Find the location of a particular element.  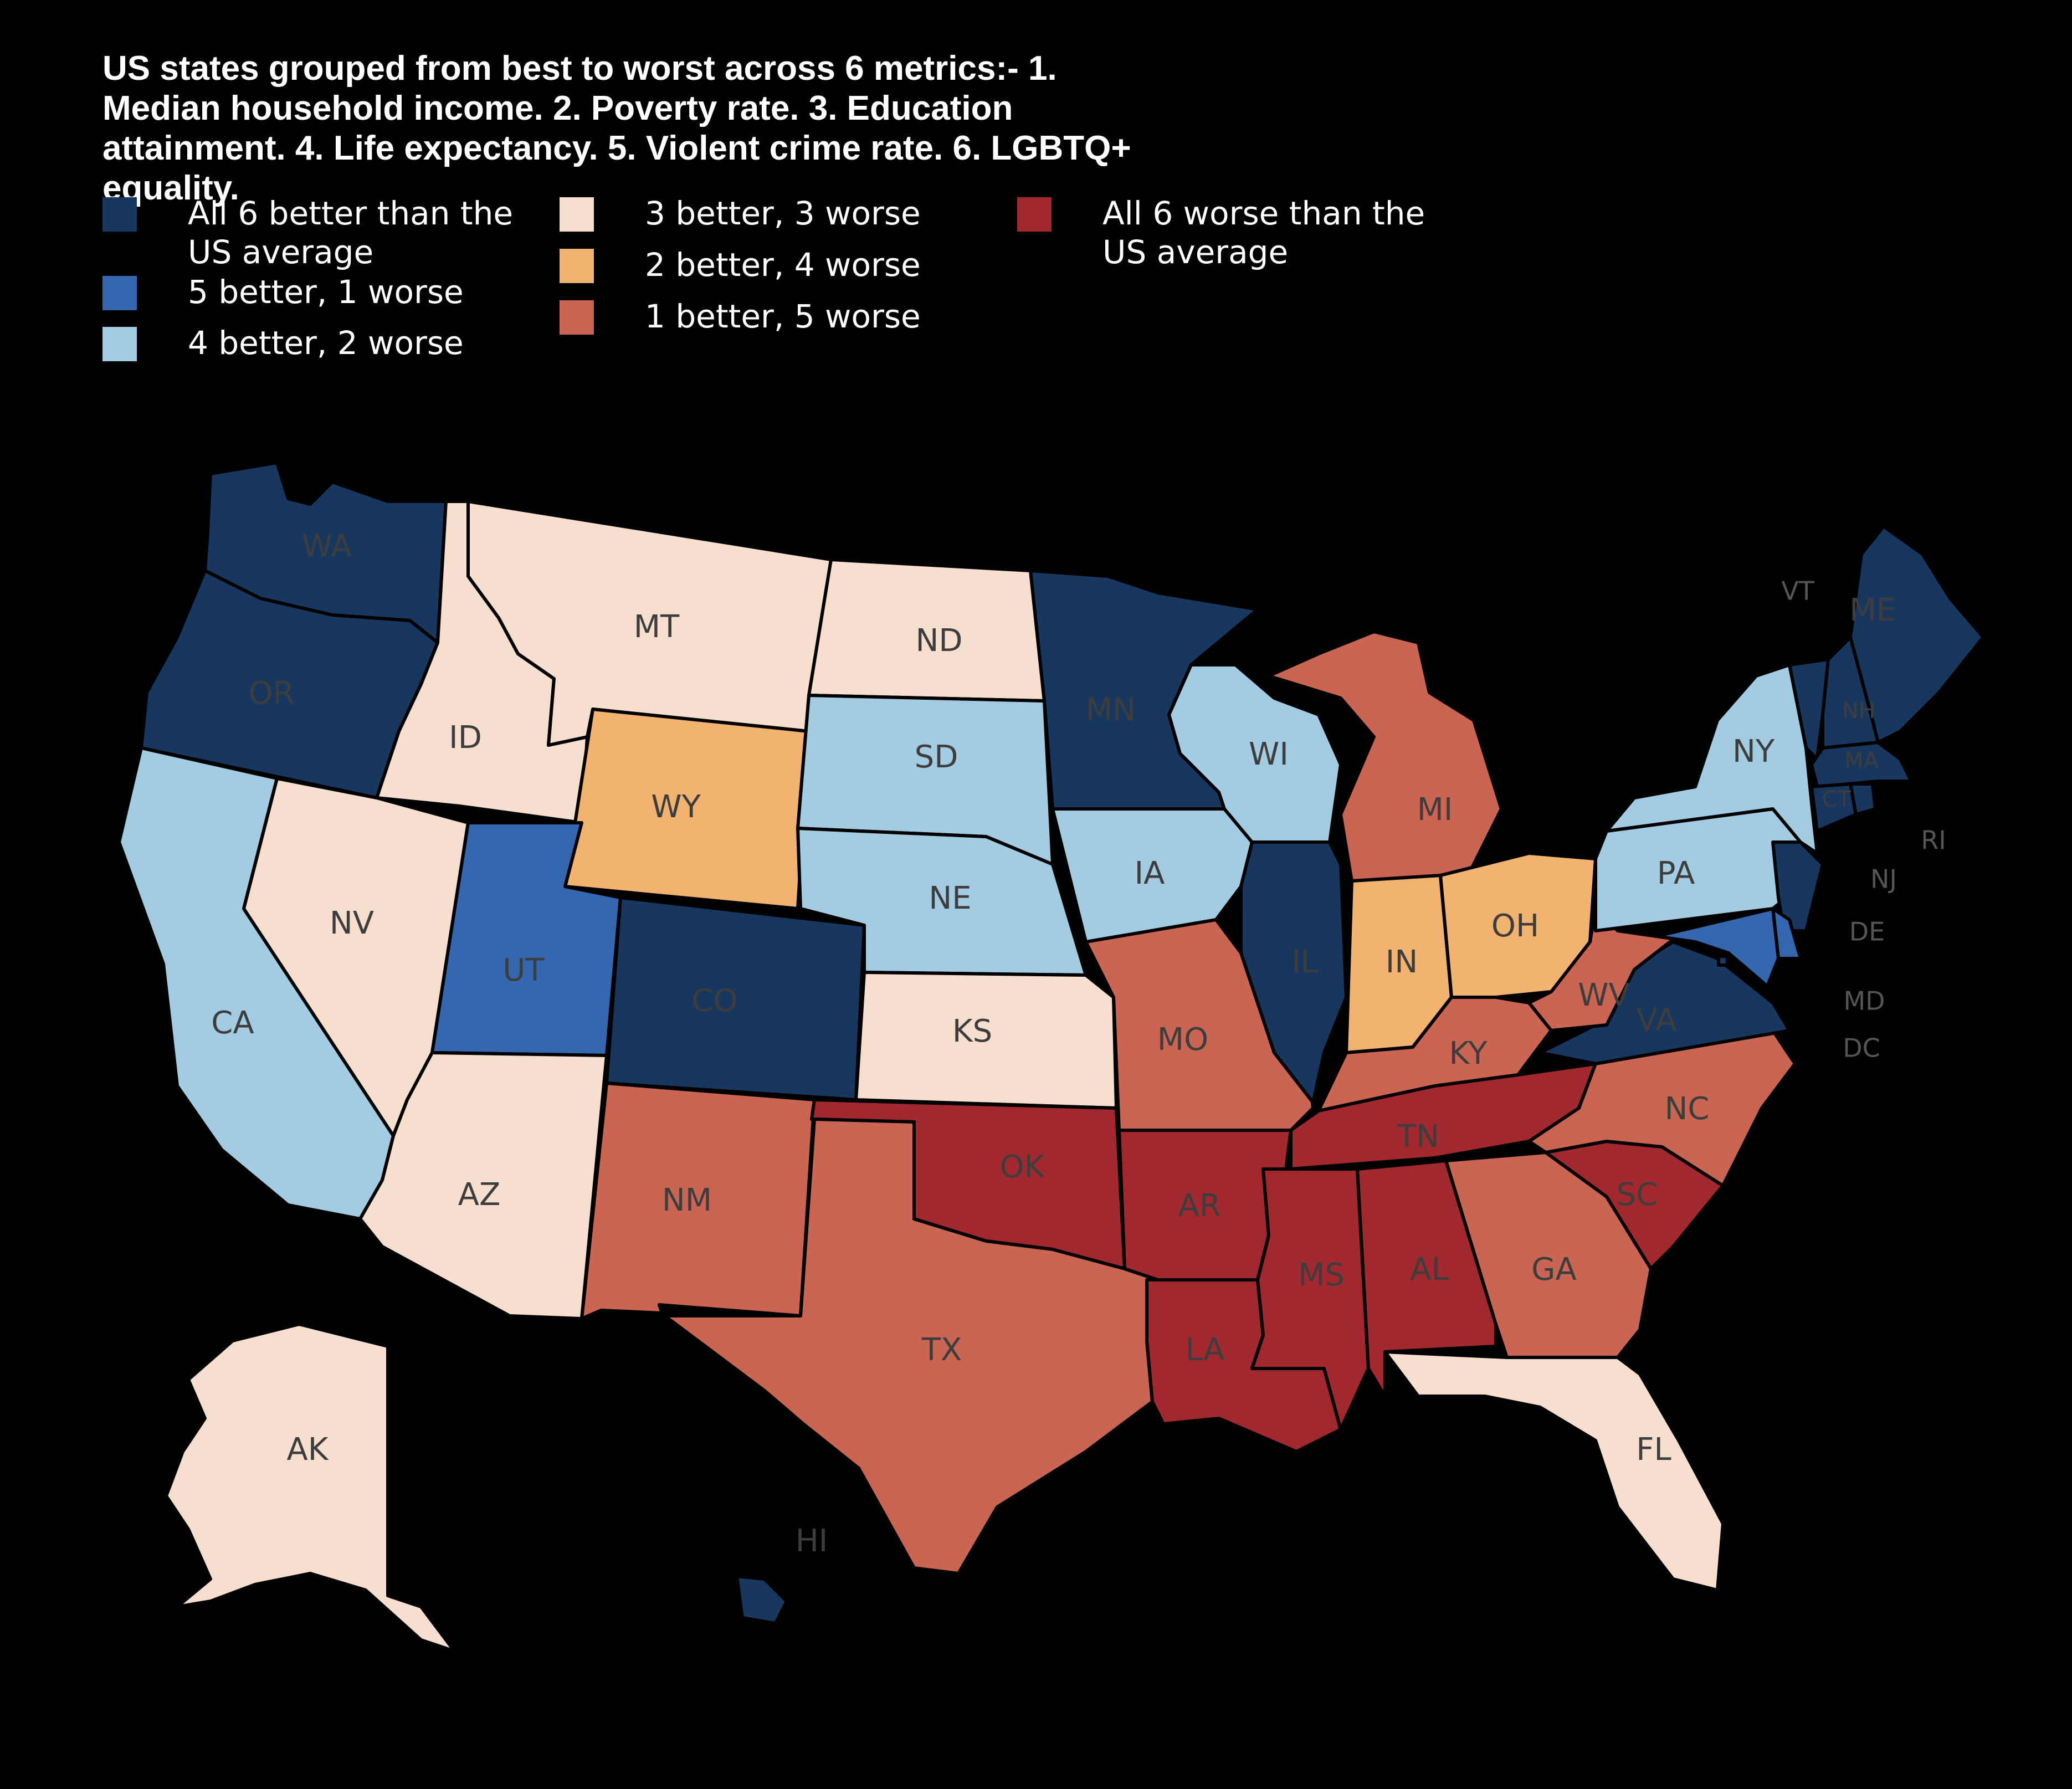

state-label-sd: SD is located at coordinates (936, 757).